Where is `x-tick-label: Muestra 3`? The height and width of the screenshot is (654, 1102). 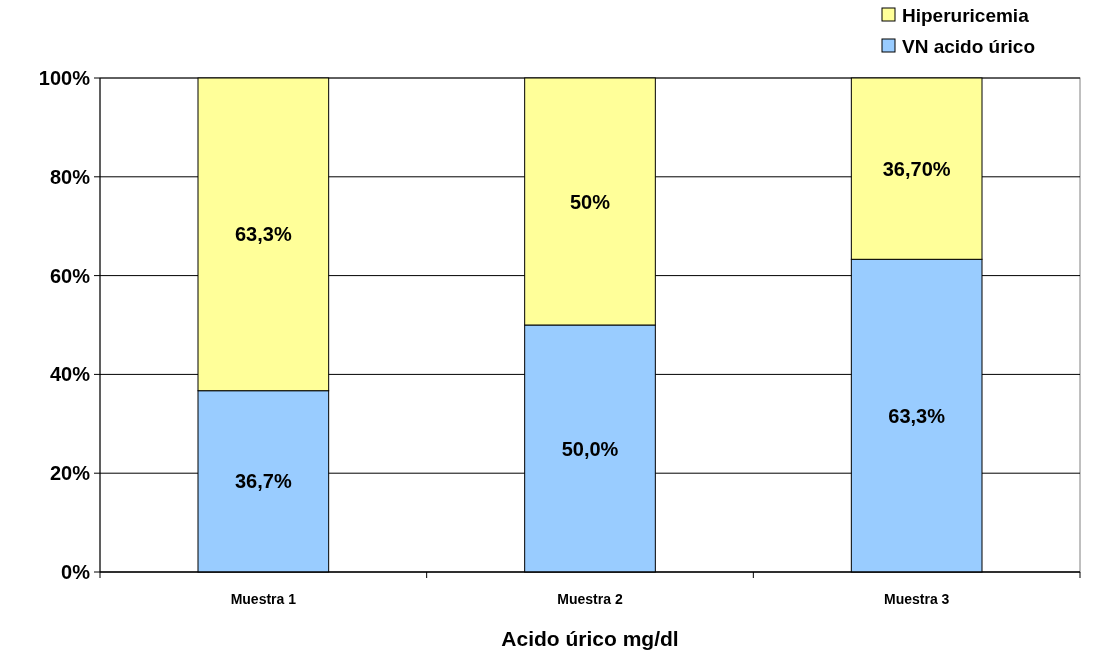
x-tick-label: Muestra 3 is located at coordinates (916, 599).